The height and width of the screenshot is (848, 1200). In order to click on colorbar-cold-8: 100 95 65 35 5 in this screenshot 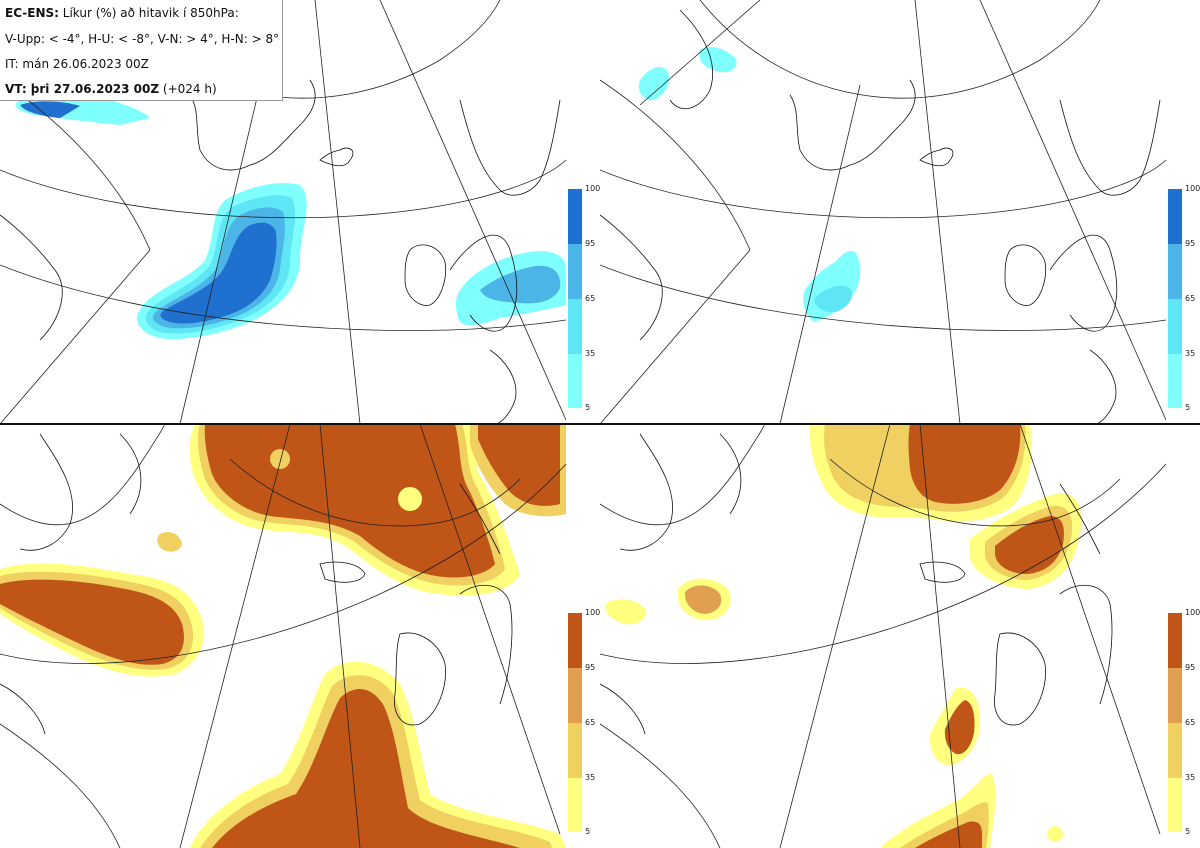, I will do `click(1184, 298)`.